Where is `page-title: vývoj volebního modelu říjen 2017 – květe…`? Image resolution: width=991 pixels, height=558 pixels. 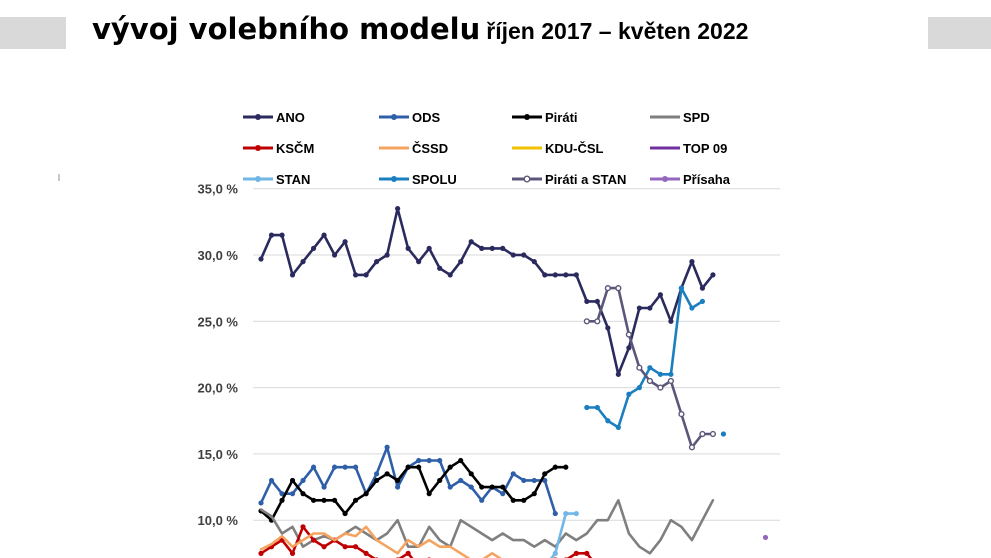 page-title: vývoj volebního modelu říjen 2017 – květe… is located at coordinates (420, 29).